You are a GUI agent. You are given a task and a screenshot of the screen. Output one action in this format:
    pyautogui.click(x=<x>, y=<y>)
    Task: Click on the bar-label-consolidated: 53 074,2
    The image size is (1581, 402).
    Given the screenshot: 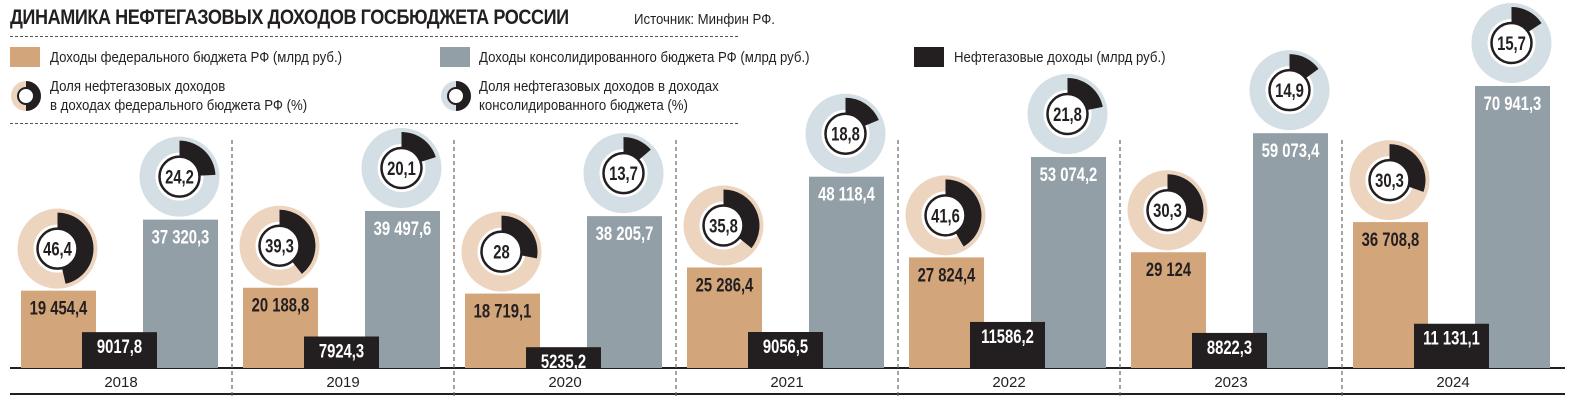 What is the action you would take?
    pyautogui.click(x=1069, y=174)
    